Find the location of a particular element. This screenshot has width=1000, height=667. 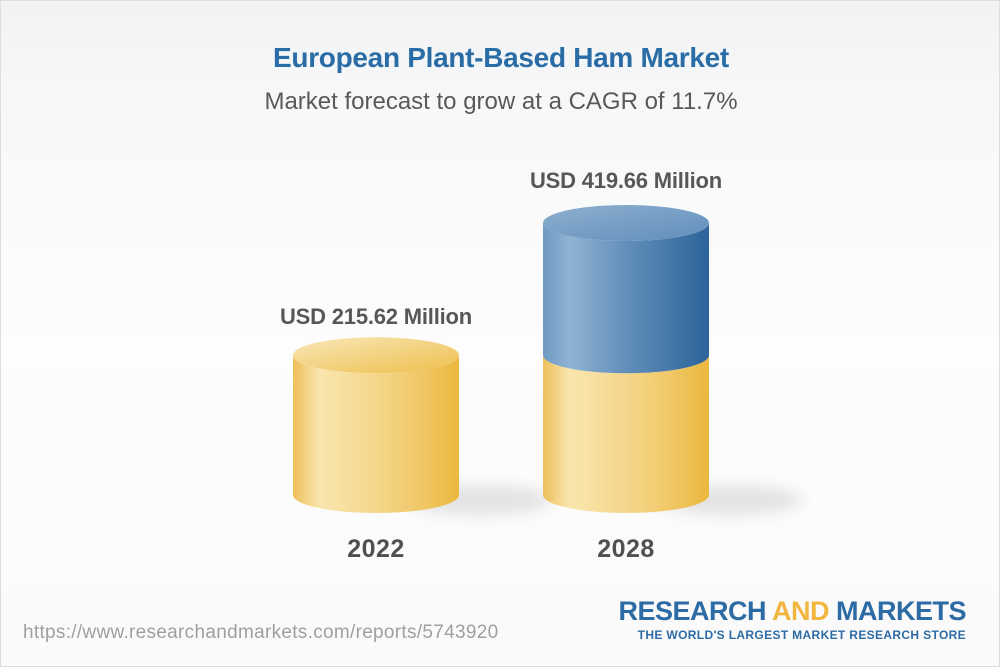

cylinder-bar-2022 is located at coordinates (422, 426).